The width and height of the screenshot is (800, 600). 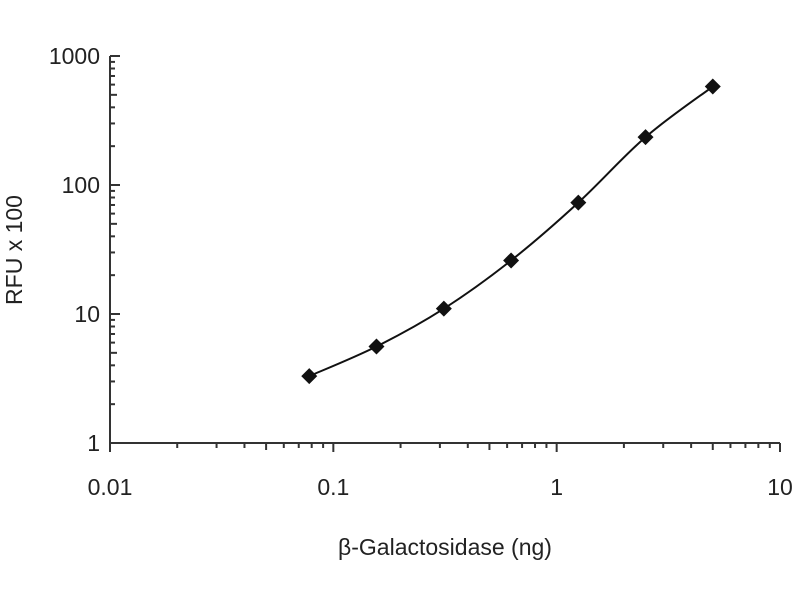 I want to click on x-axis-title: β-Galactosidase (ng), so click(x=445, y=547).